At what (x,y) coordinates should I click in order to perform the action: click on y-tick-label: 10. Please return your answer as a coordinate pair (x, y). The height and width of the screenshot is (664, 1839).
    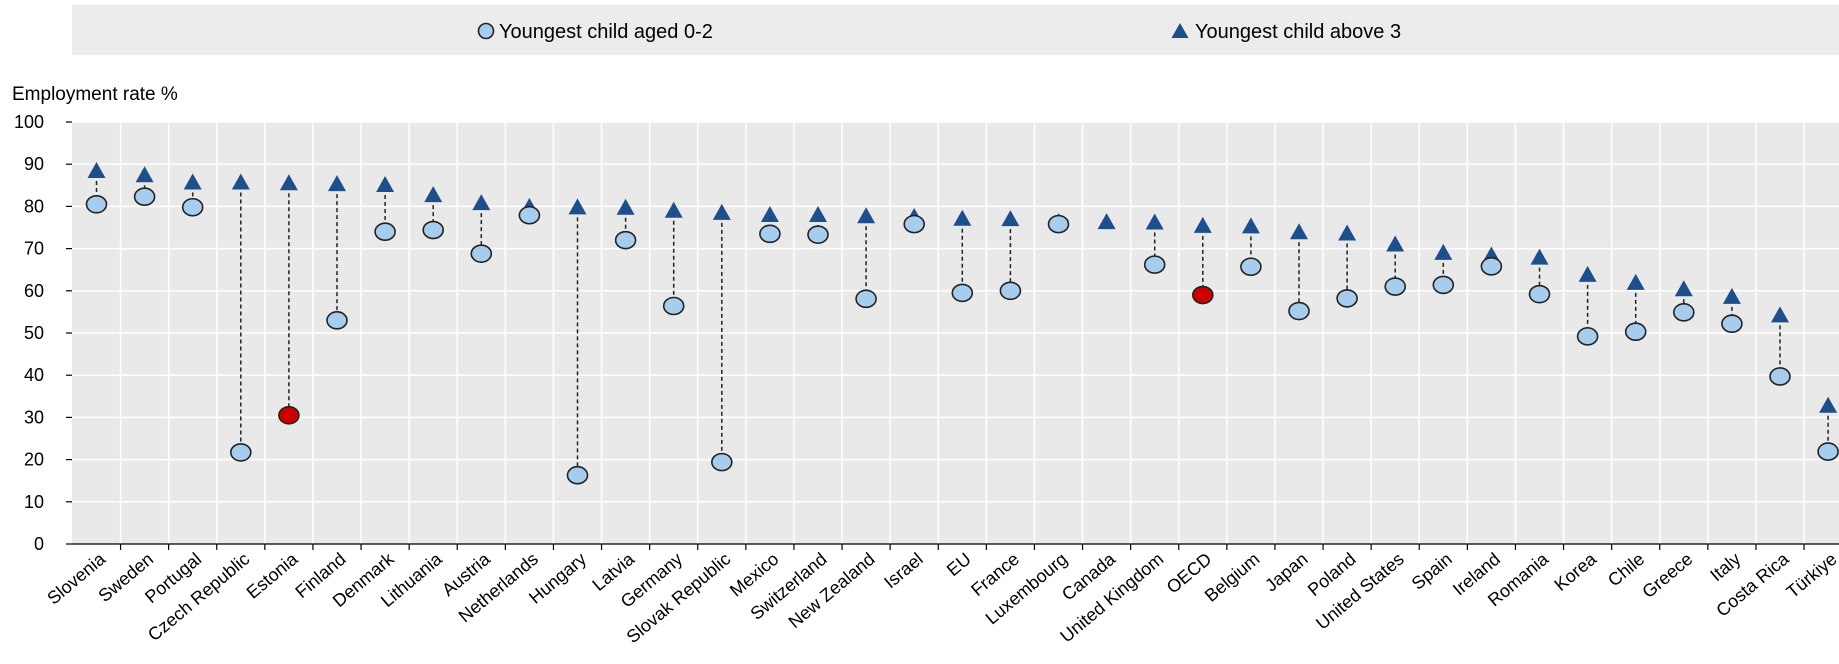
    Looking at the image, I should click on (34, 502).